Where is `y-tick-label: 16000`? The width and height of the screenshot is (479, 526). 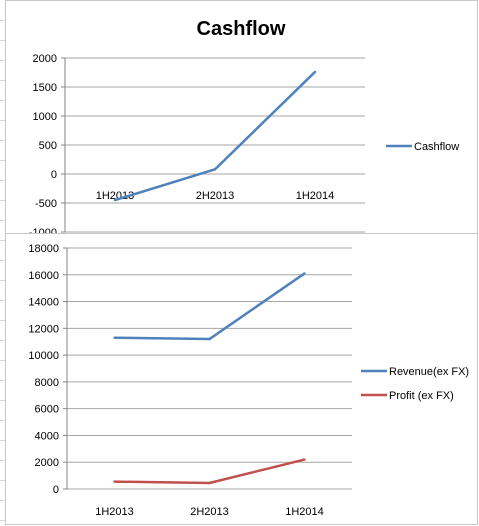 y-tick-label: 16000 is located at coordinates (43, 276).